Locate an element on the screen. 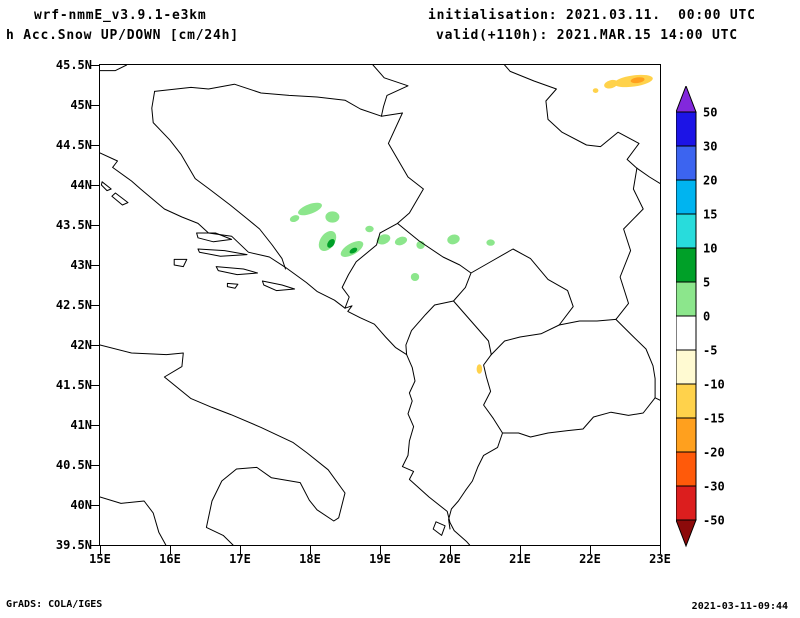 The width and height of the screenshot is (800, 618). lon-tick-label: 23E is located at coordinates (660, 559).